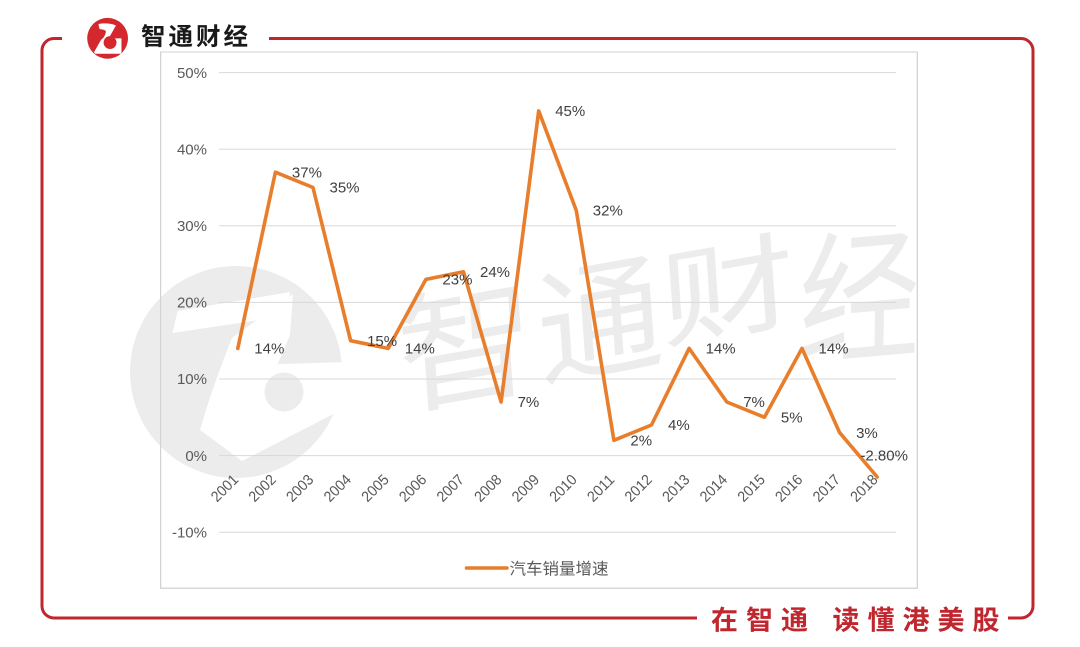 This screenshot has height=647, width=1080. What do you see at coordinates (608, 211) in the screenshot?
I see `svg-text: 32%` at bounding box center [608, 211].